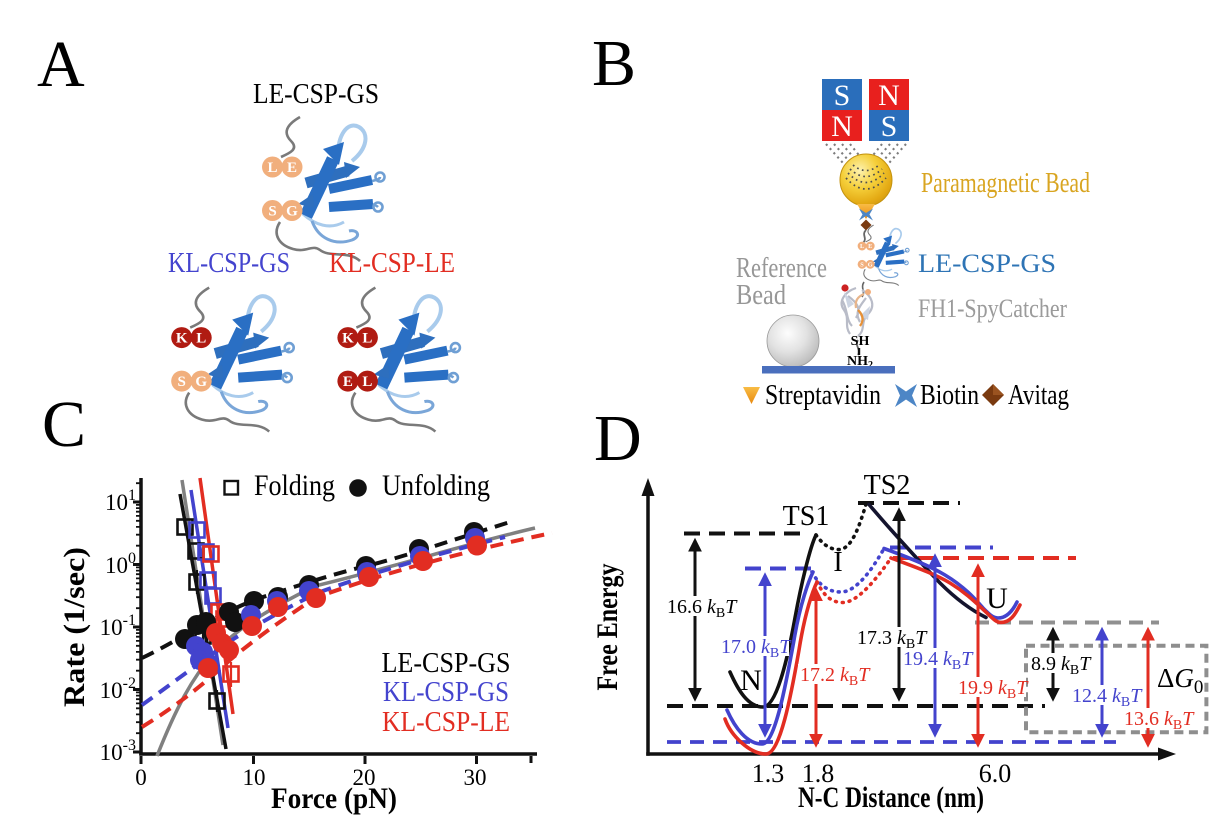  Describe the element at coordinates (475, 777) in the screenshot. I see `svg-text: 30` at that location.